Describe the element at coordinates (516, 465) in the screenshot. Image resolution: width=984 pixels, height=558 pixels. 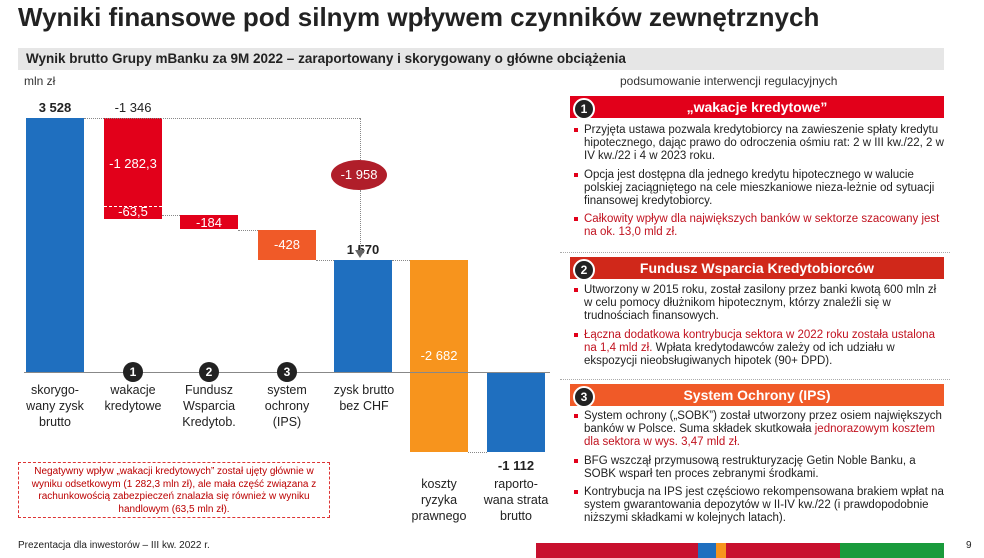
I see `value-label-reported-loss: -1 112` at that location.